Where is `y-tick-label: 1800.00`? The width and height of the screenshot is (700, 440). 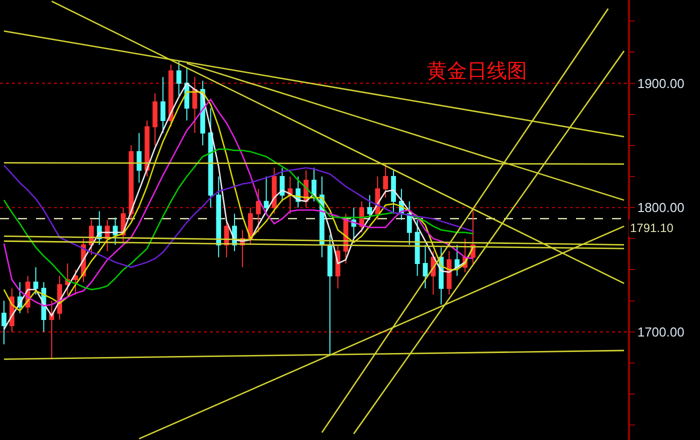 y-tick-label: 1800.00 is located at coordinates (660, 208).